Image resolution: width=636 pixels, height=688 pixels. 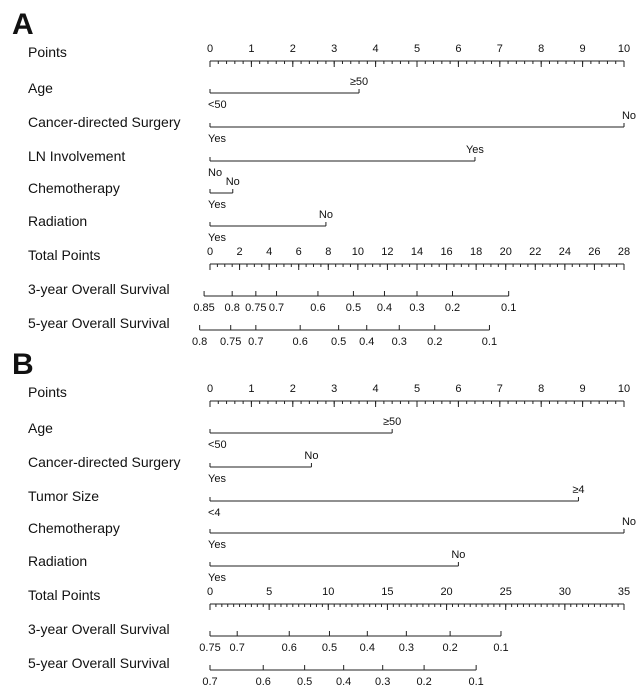 What do you see at coordinates (99, 663) in the screenshot?
I see `row-label: 5-year Overall Survival` at bounding box center [99, 663].